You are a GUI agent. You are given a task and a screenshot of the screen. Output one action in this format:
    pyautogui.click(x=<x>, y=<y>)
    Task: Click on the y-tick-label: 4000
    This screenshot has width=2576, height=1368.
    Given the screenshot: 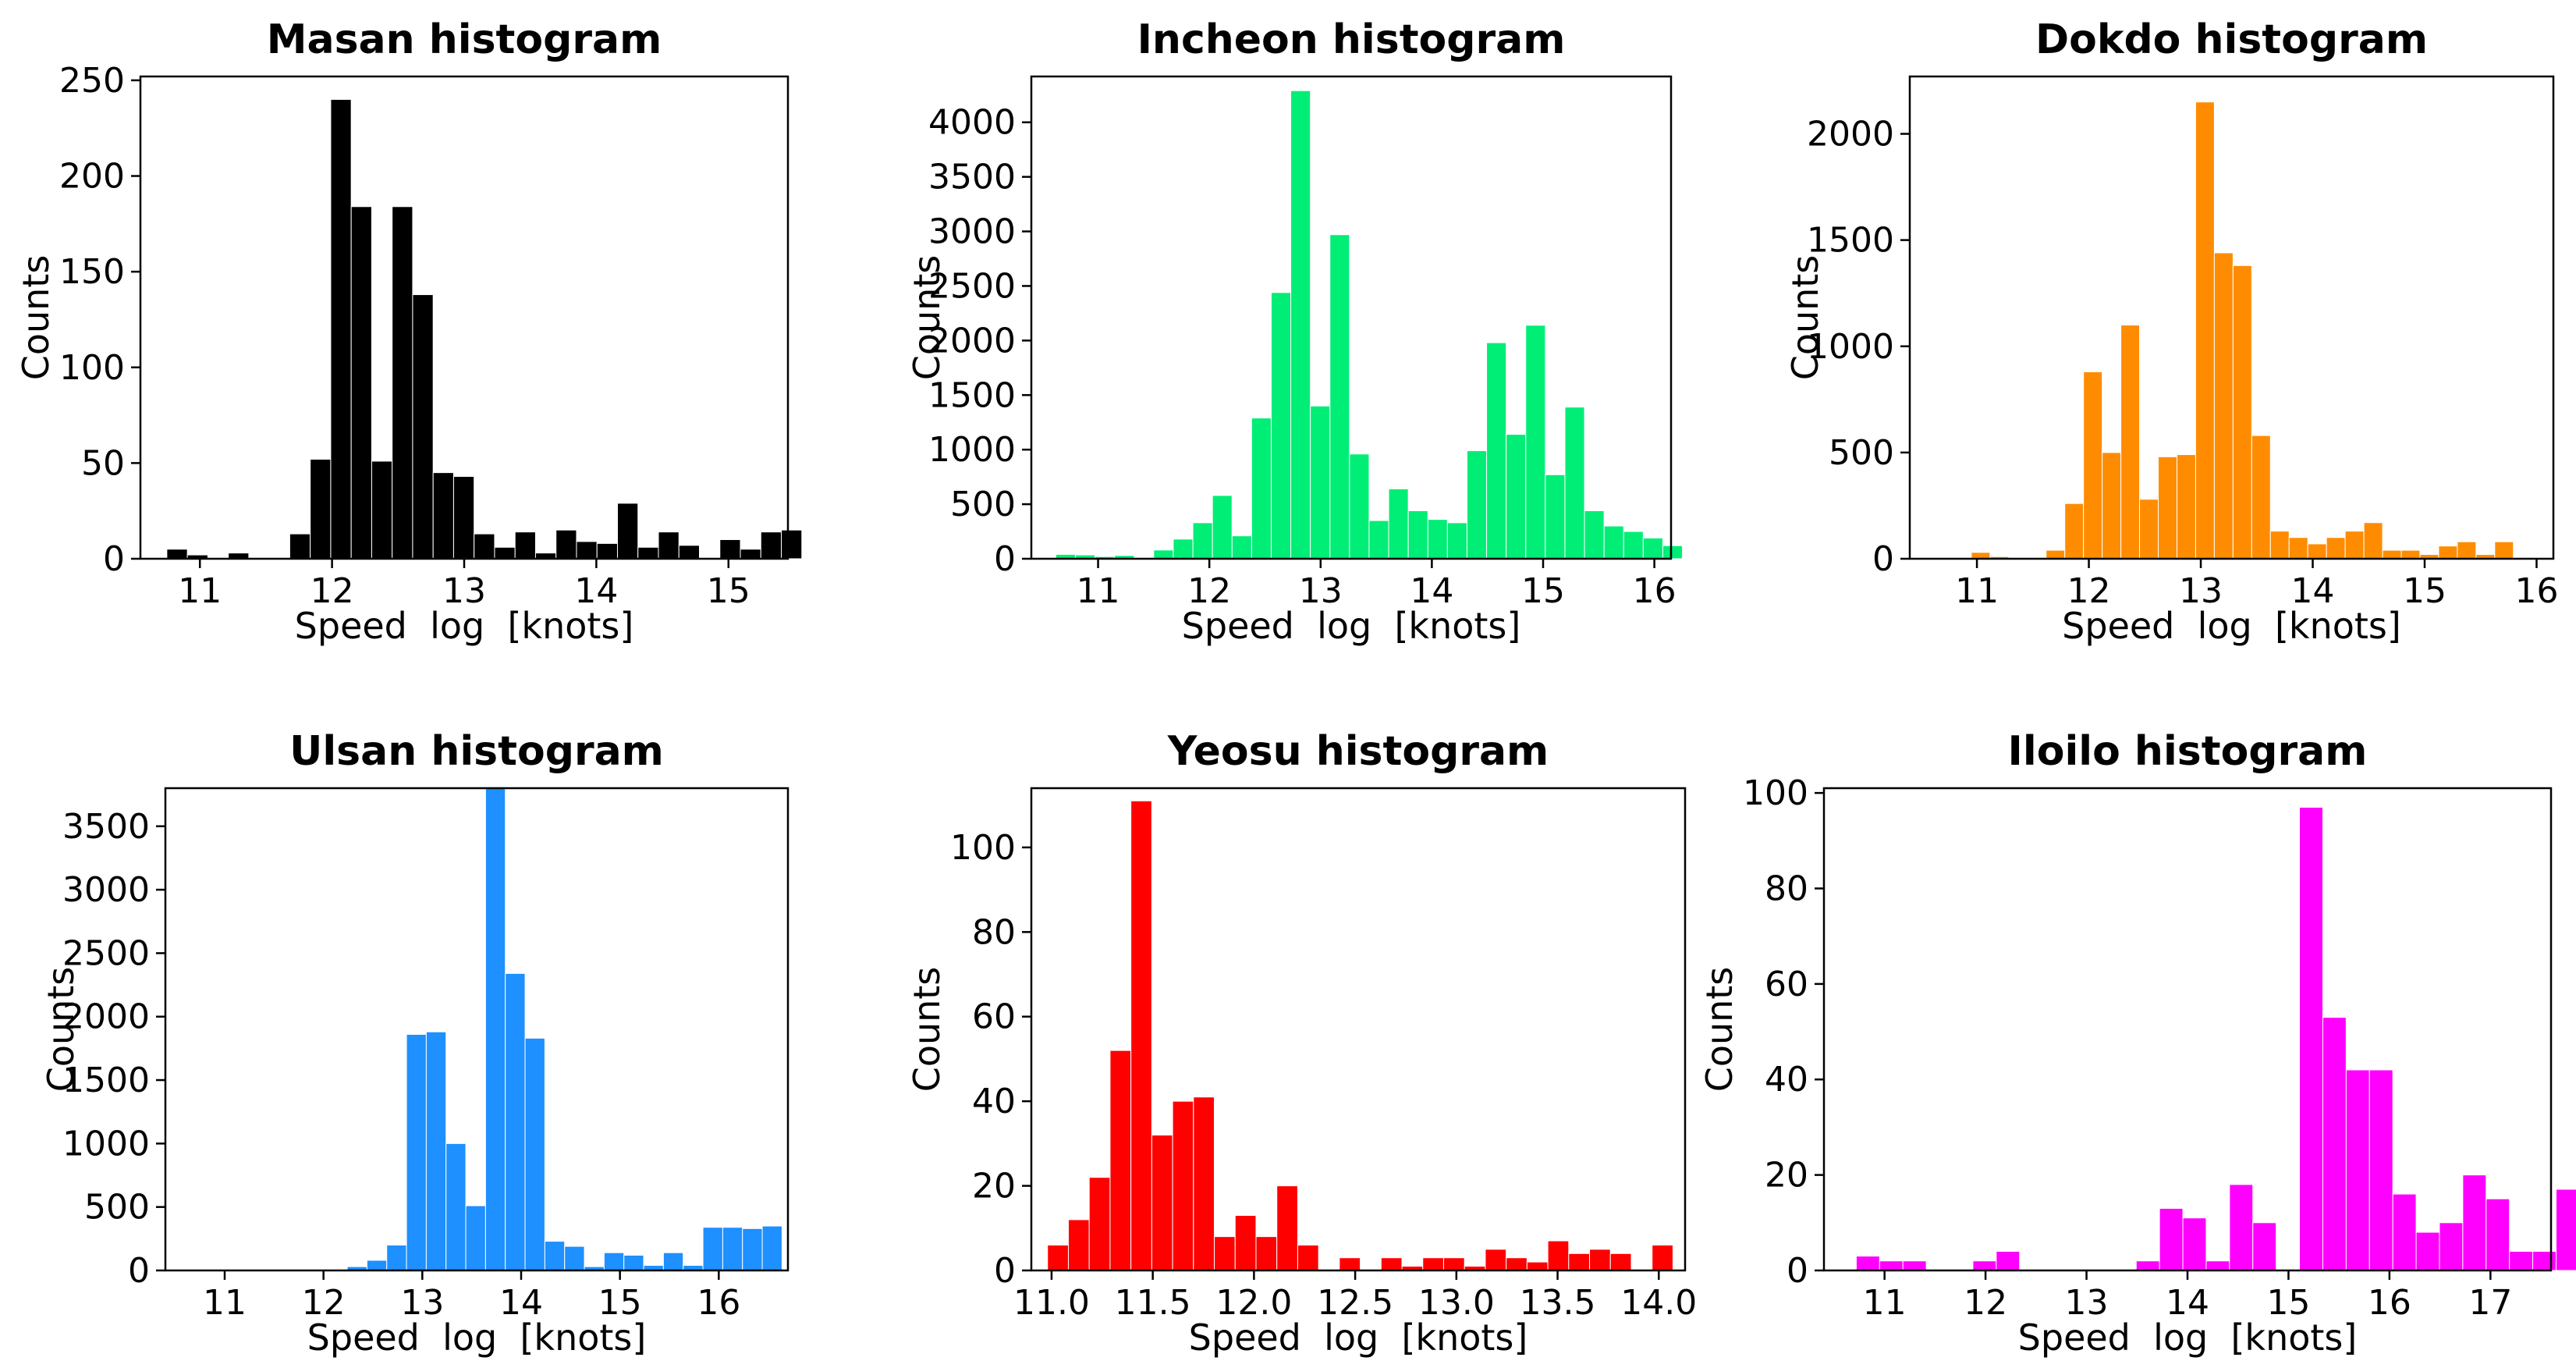 What is the action you would take?
    pyautogui.click(x=972, y=123)
    